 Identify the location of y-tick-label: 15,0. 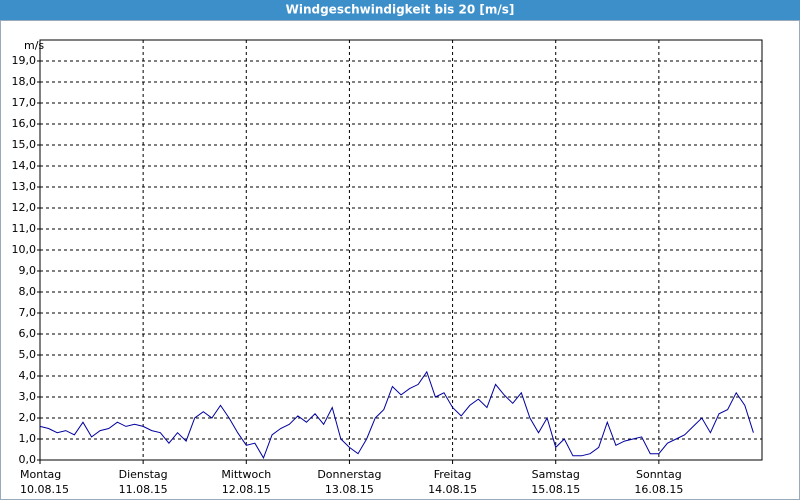
(24, 144).